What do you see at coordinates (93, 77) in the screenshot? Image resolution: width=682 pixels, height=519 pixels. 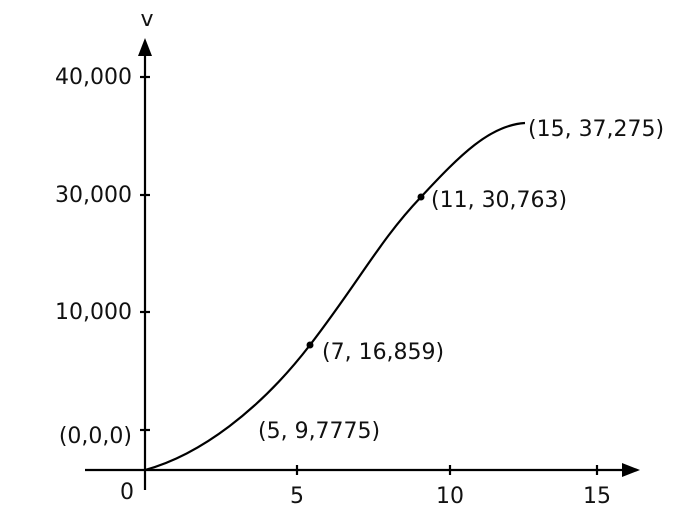 I see `y-tick-label: 40,000` at bounding box center [93, 77].